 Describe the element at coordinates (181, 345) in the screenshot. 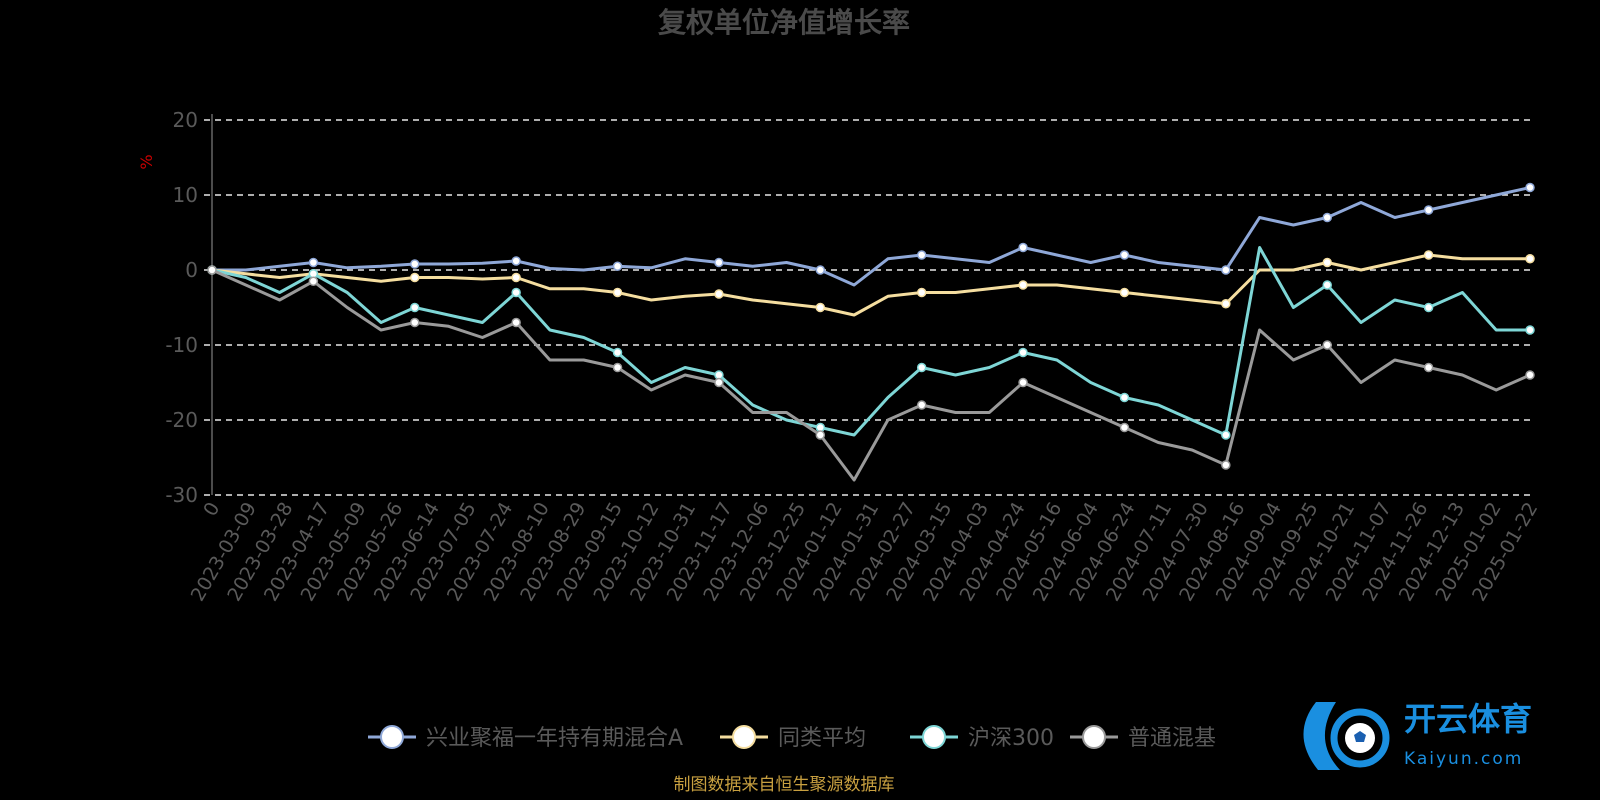

I see `y-tick-label: -10` at that location.